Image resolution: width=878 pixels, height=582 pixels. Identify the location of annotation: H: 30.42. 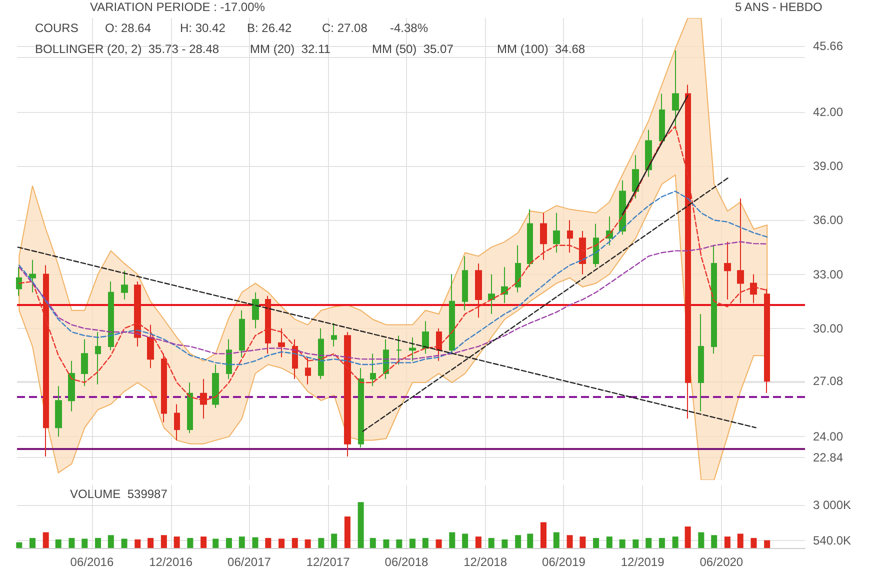
(203, 28).